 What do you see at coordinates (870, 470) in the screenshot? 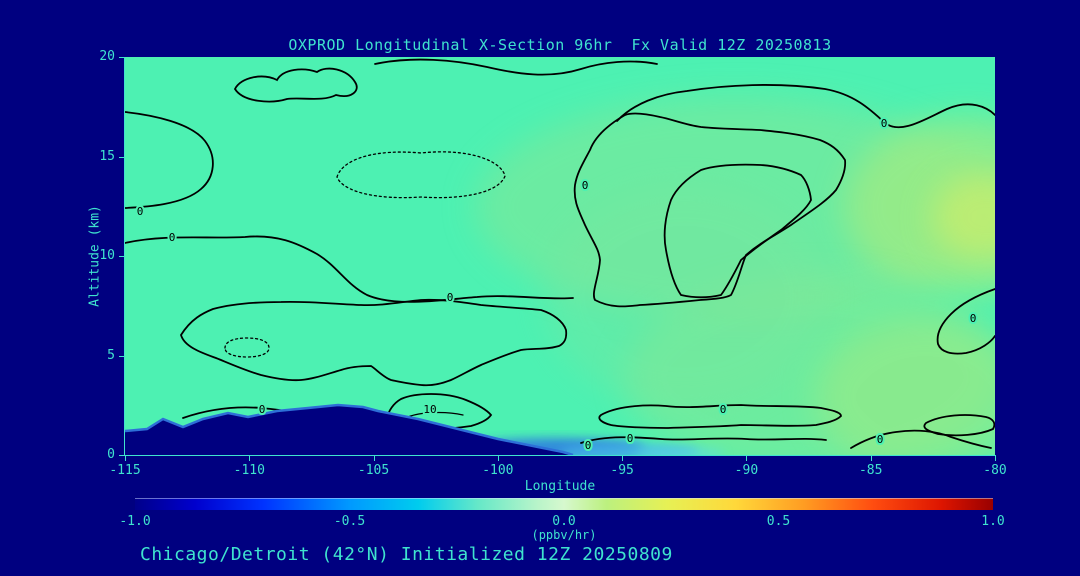
I see `x-tick-label: -85` at bounding box center [870, 470].